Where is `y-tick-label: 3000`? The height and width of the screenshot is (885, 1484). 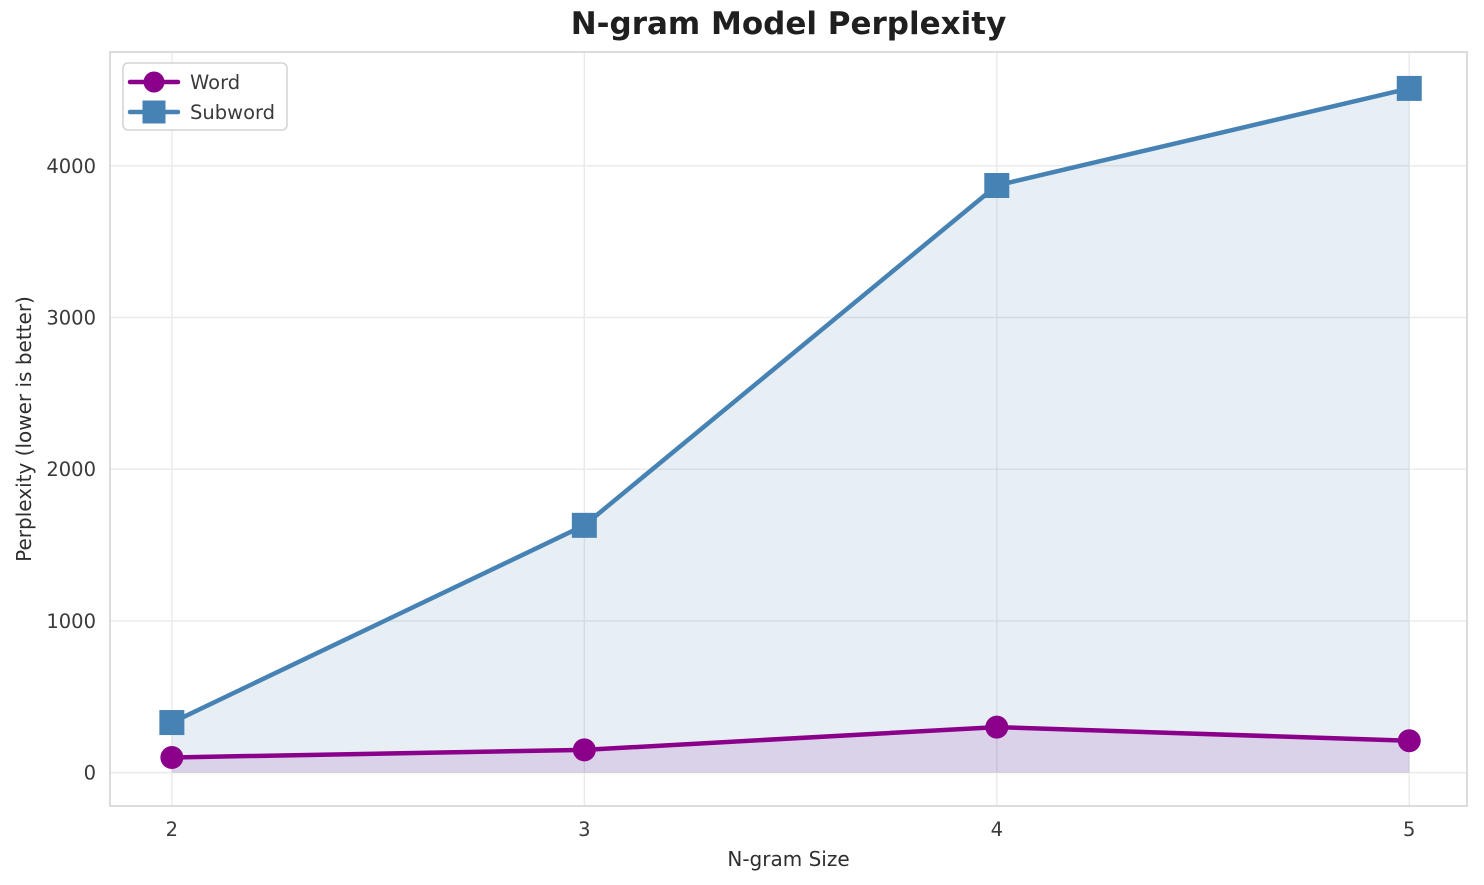 y-tick-label: 3000 is located at coordinates (71, 317).